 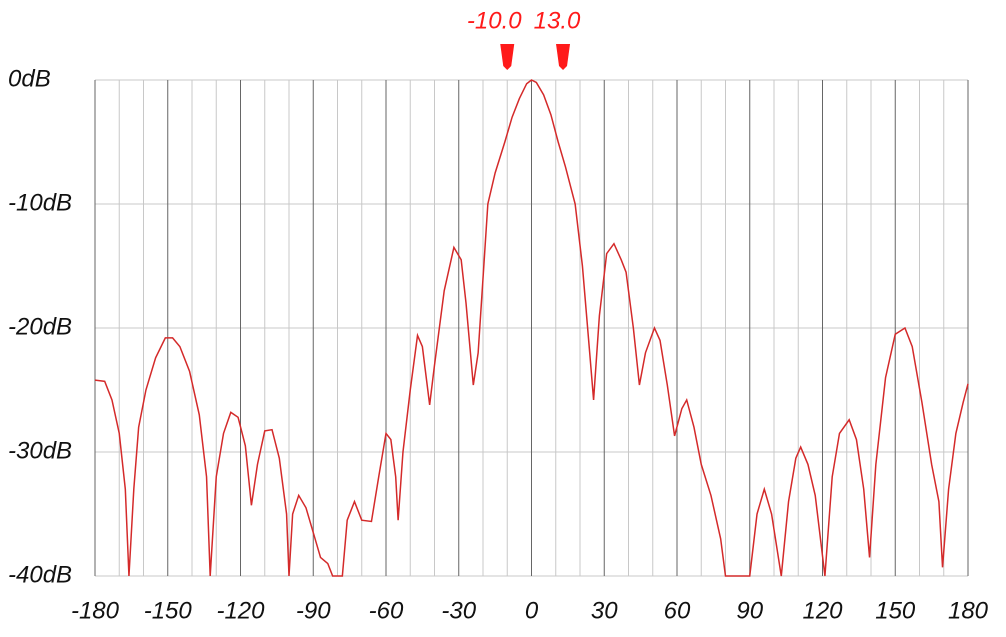 What do you see at coordinates (604, 610) in the screenshot?
I see `x-tick-label: 30` at bounding box center [604, 610].